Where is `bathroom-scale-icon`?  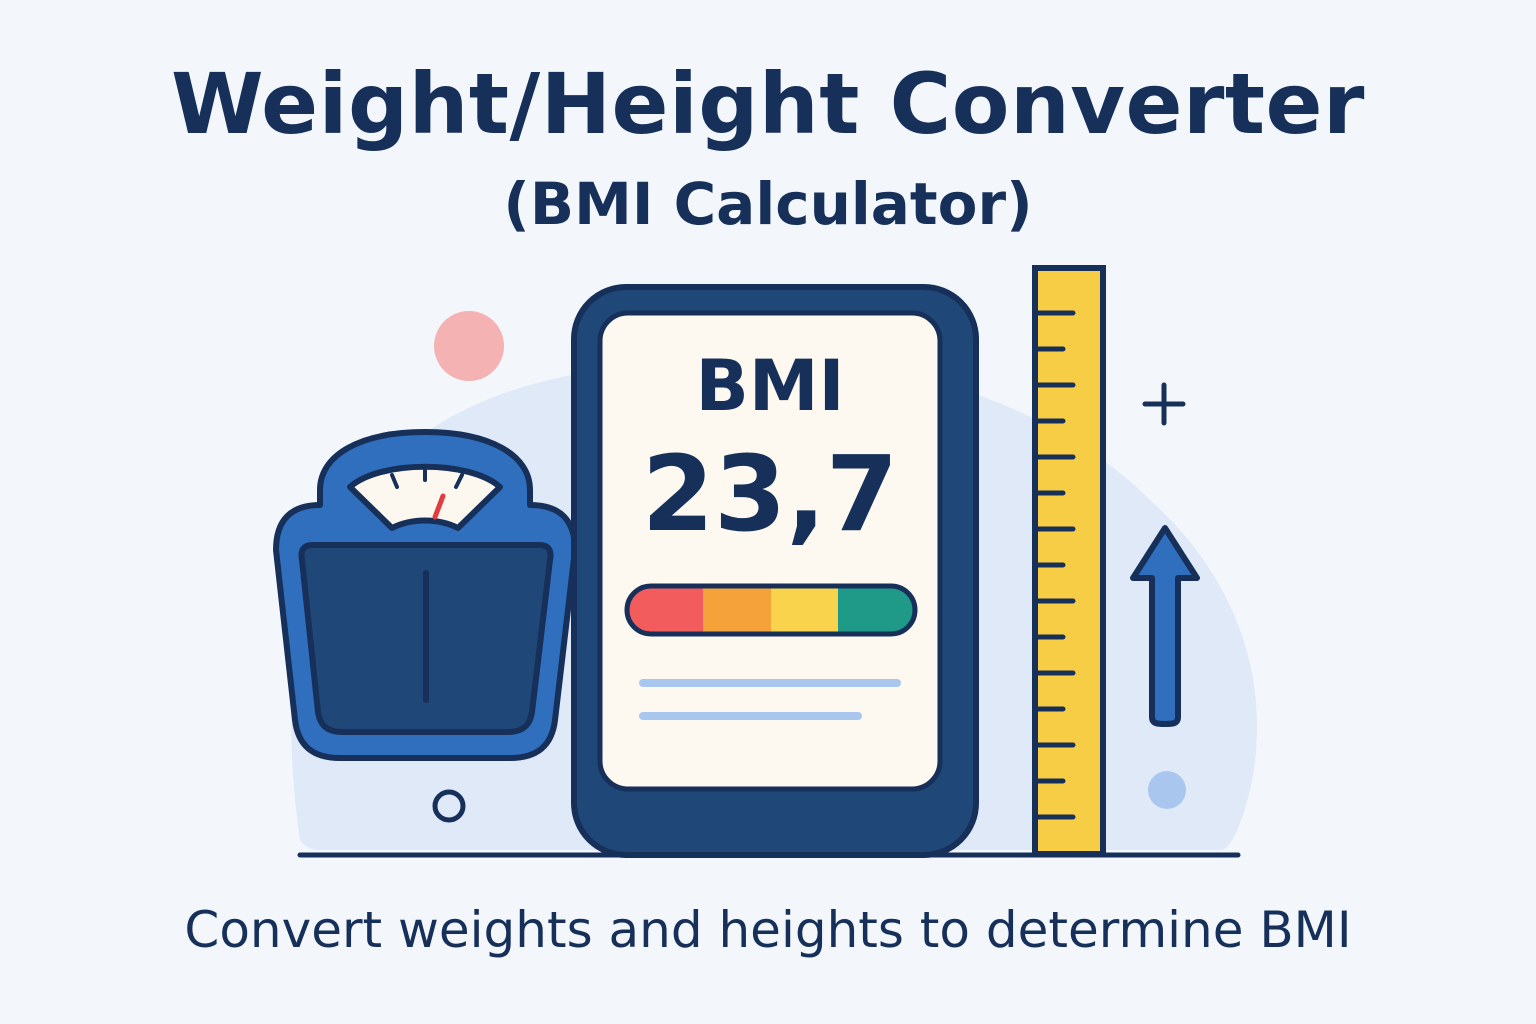 bathroom-scale-icon is located at coordinates (425, 595).